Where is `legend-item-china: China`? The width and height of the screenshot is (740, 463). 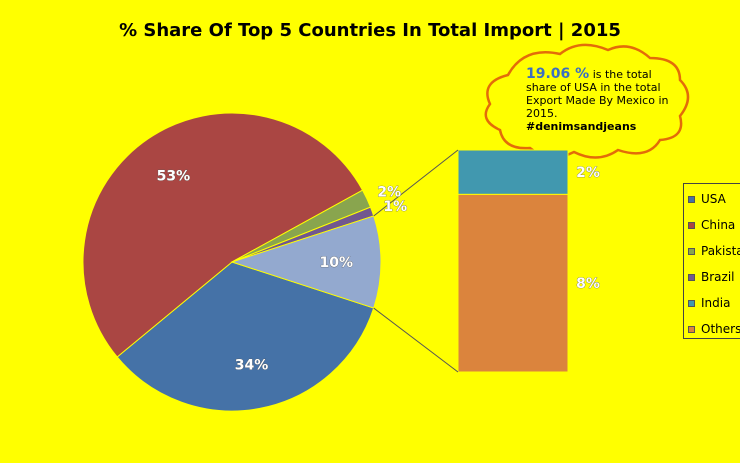
legend-item-china: China is located at coordinates (711, 225).